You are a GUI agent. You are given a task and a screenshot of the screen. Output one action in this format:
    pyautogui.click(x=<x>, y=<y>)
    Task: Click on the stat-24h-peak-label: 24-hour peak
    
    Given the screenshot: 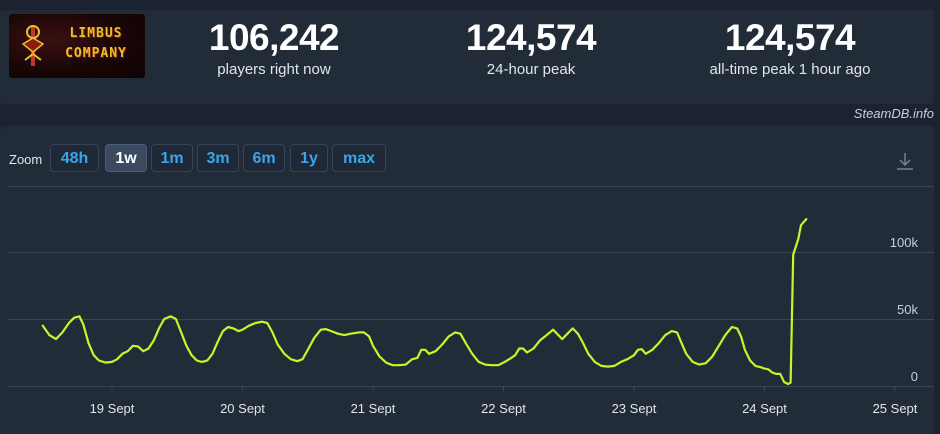 What is the action you would take?
    pyautogui.click(x=531, y=69)
    